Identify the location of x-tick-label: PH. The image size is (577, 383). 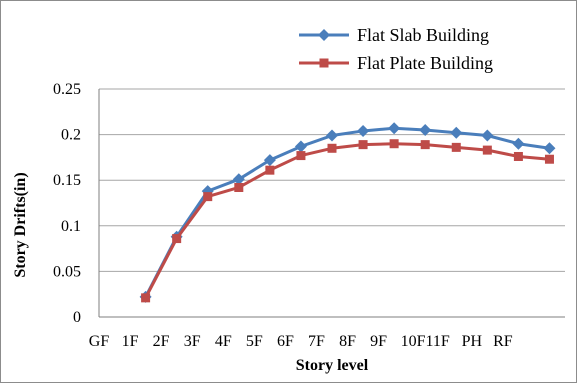
(472, 341).